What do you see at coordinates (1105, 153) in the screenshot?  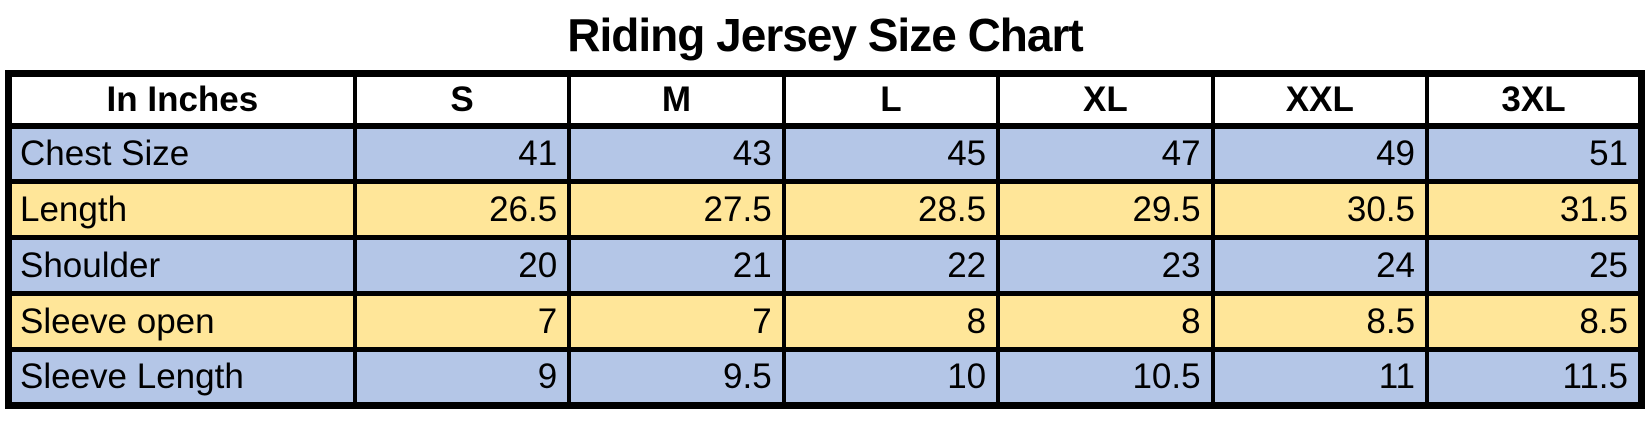 I see `data-cell: 47` at bounding box center [1105, 153].